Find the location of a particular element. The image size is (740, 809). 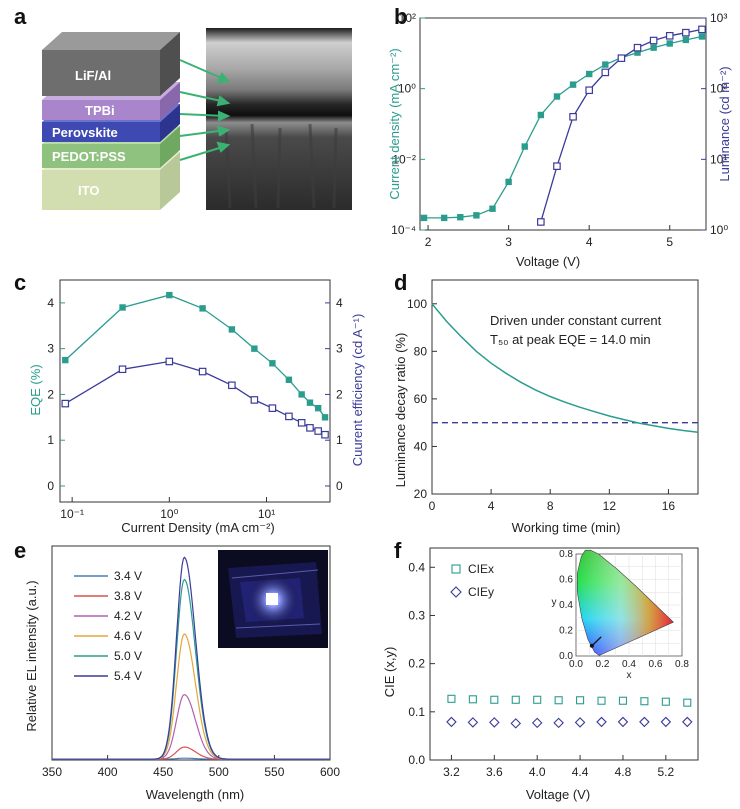

chart-d-annotation-line1: Driven under constant current is located at coordinates (576, 320).